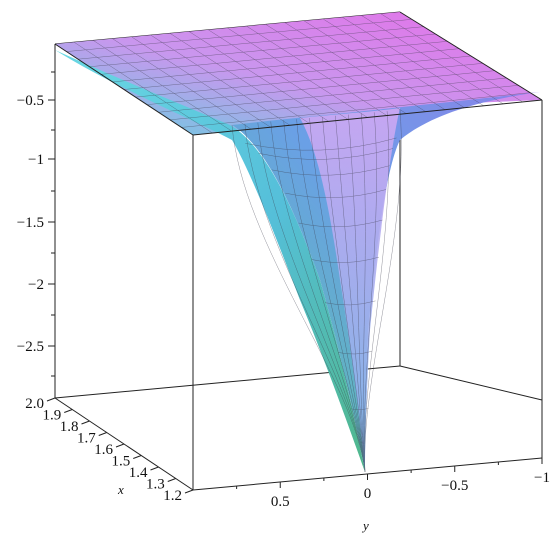 This screenshot has width=550, height=540. Describe the element at coordinates (120, 489) in the screenshot. I see `x-axis-title: x` at that location.